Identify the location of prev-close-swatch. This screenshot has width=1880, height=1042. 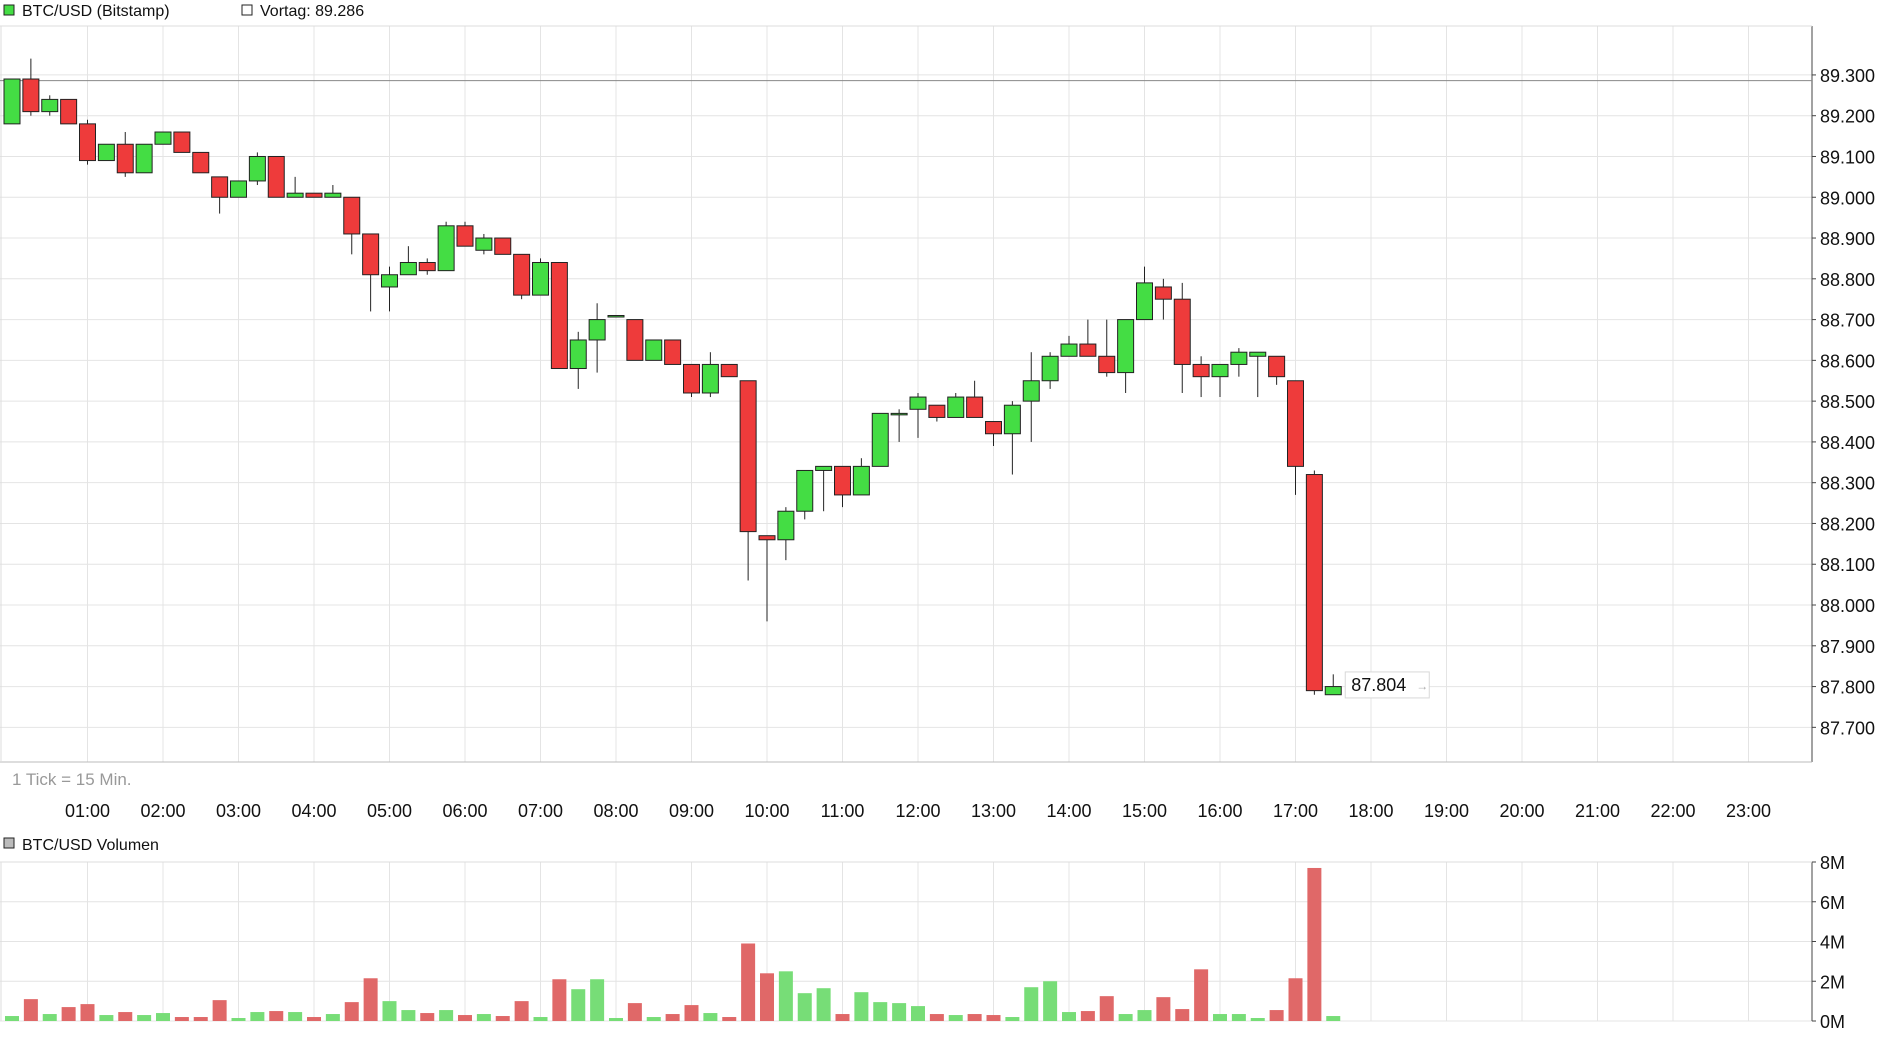
(247, 10).